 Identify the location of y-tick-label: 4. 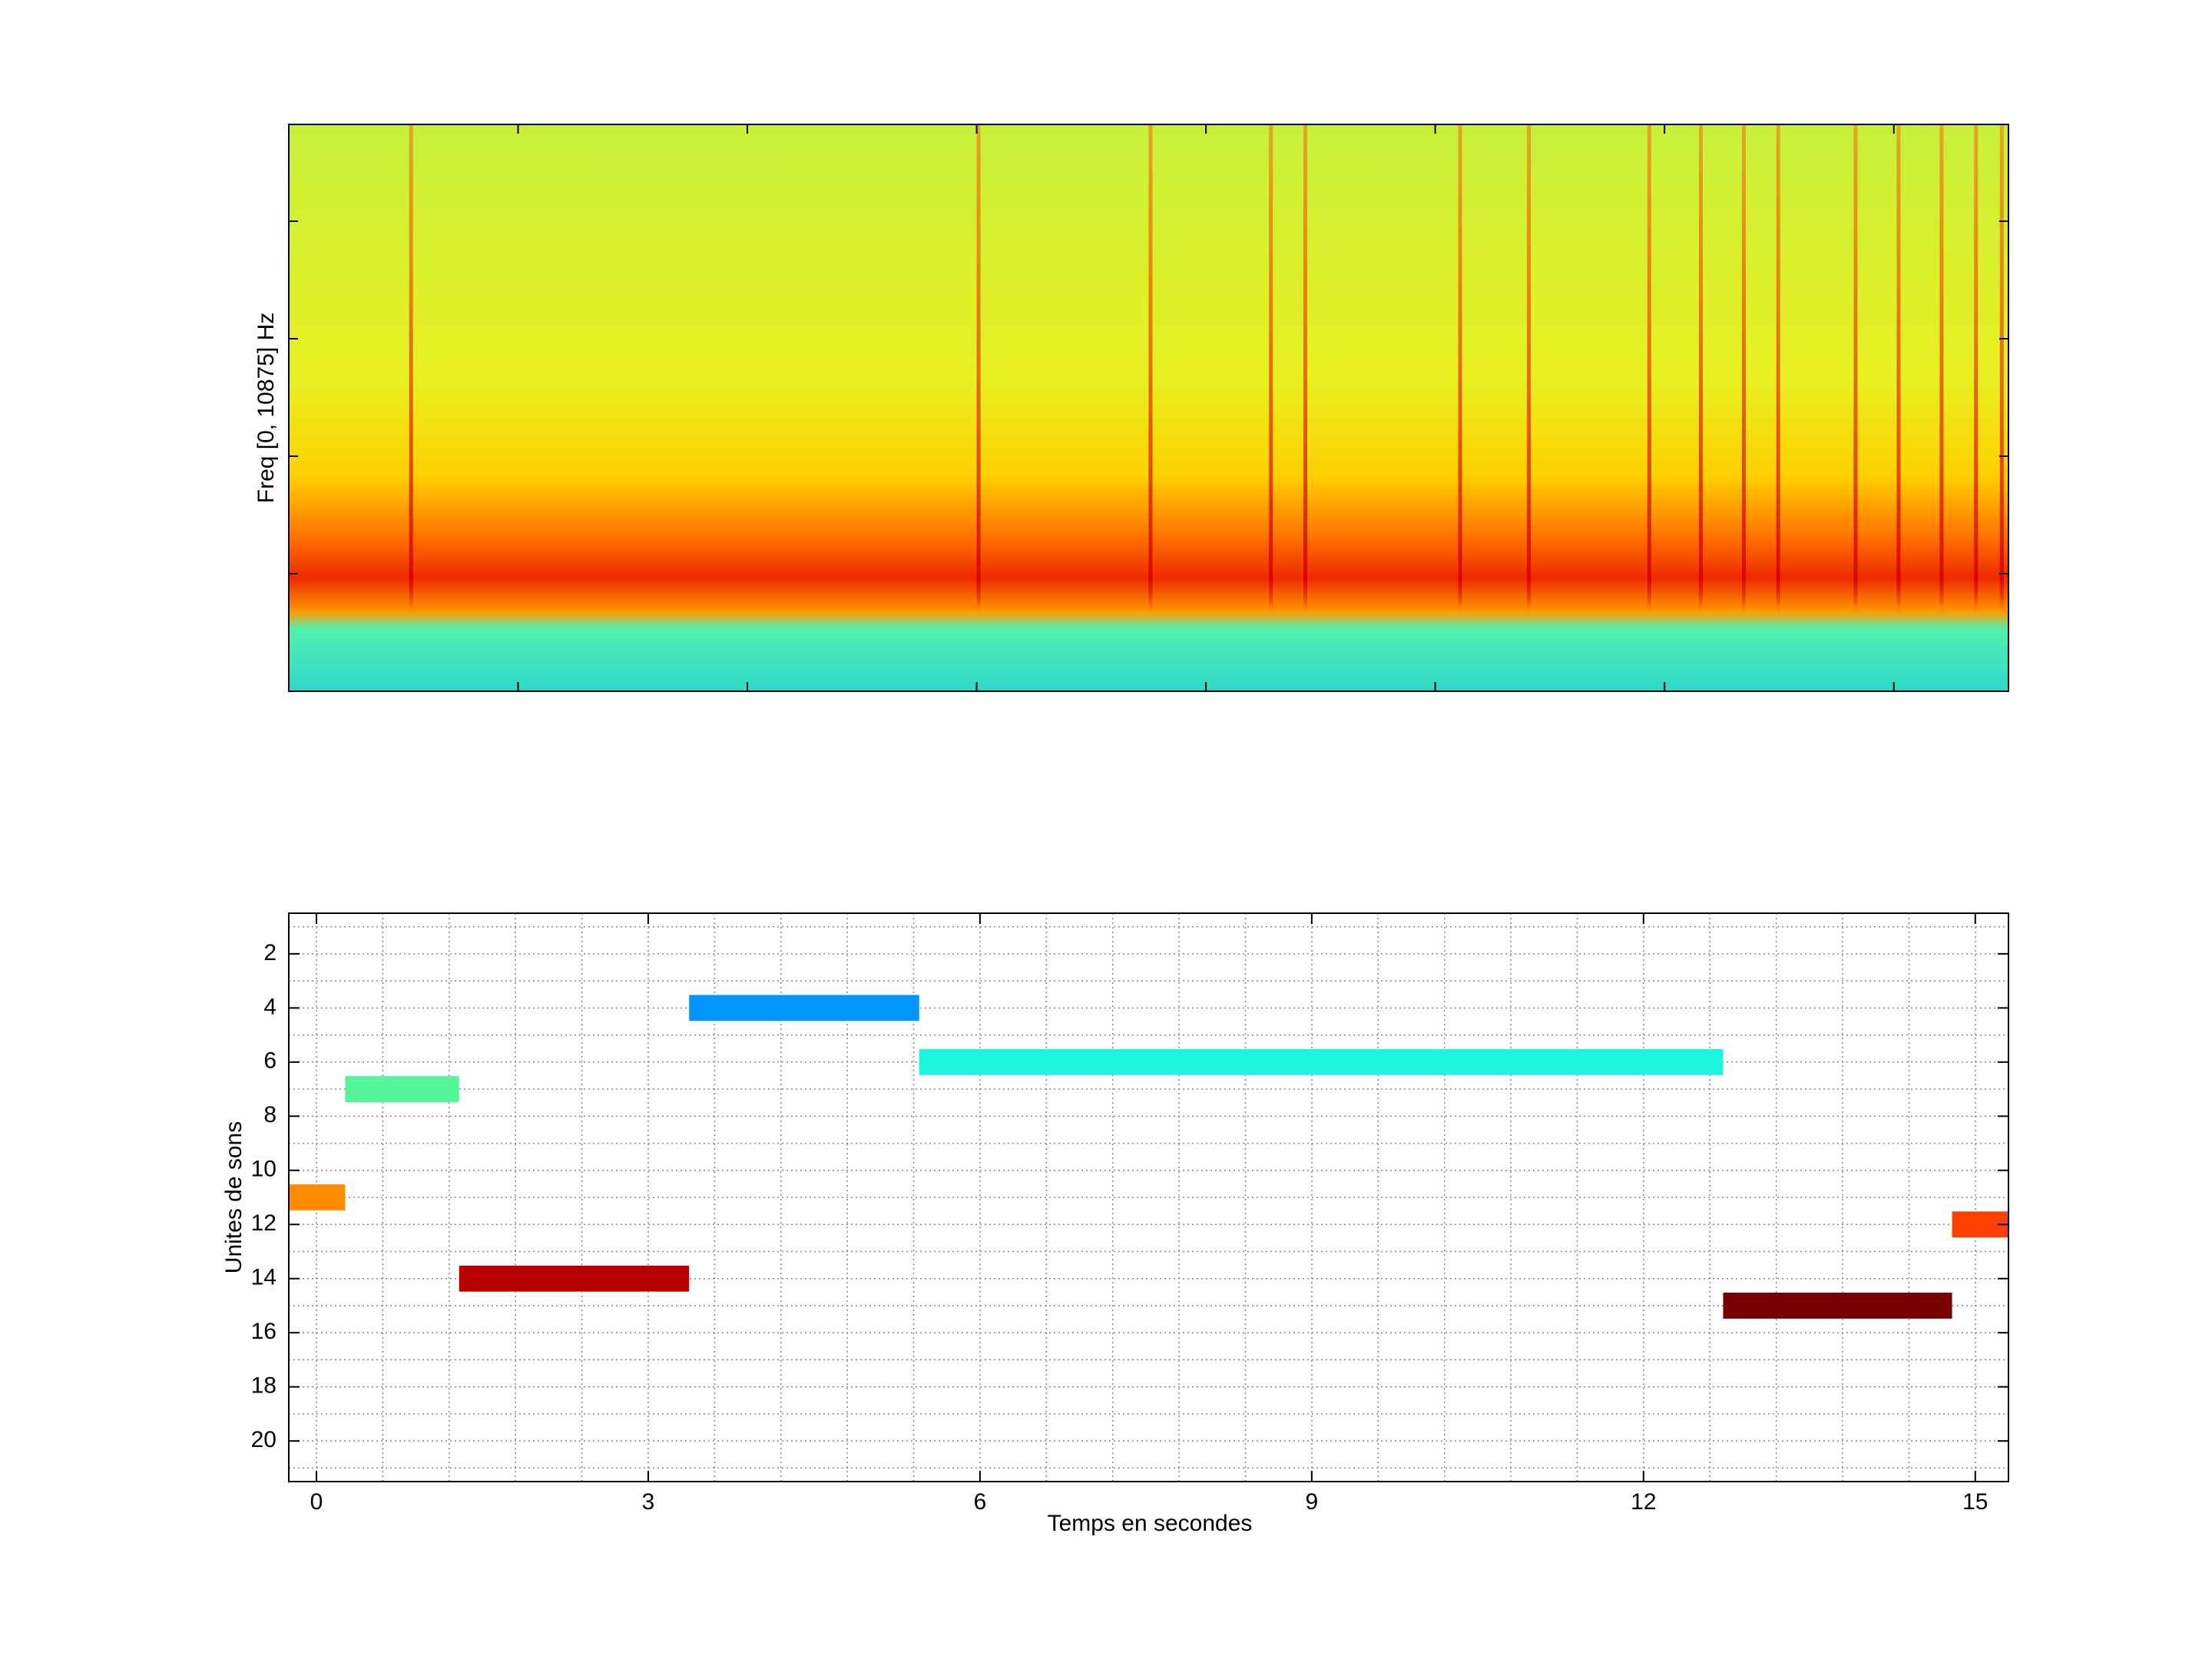
(269, 1007).